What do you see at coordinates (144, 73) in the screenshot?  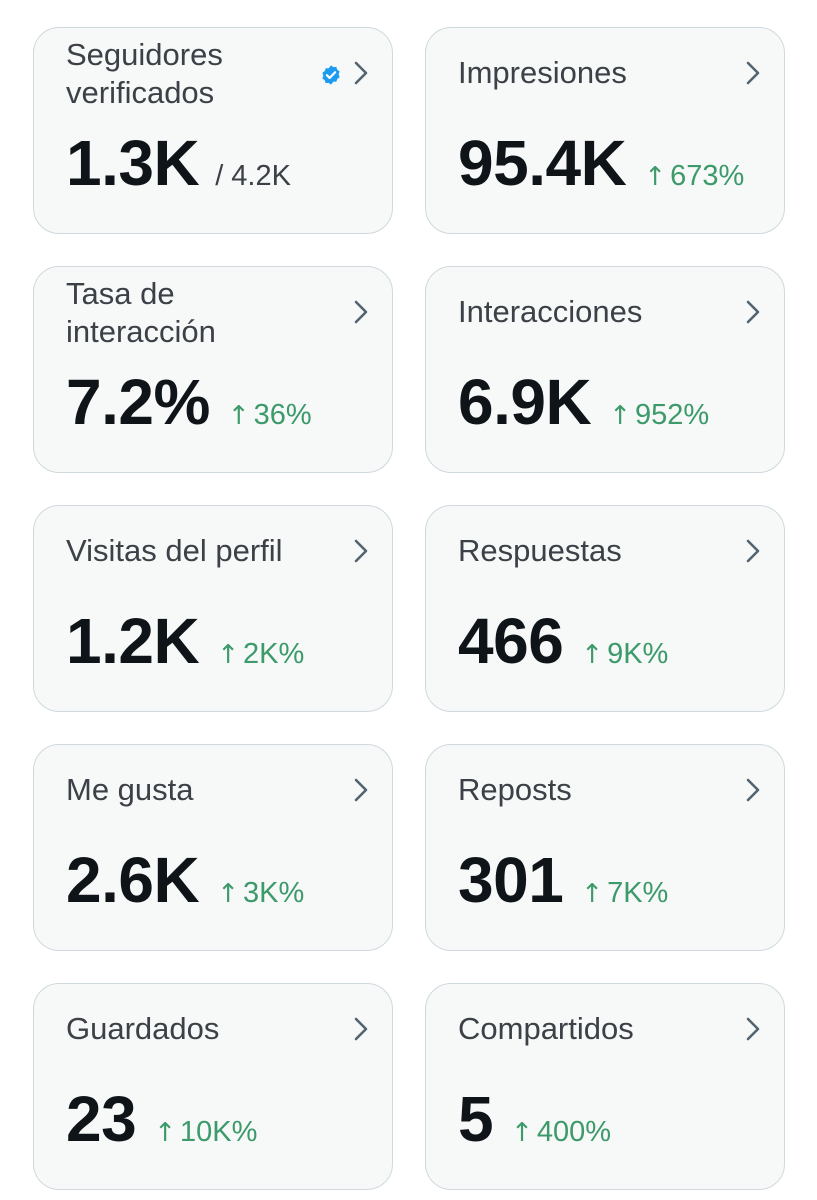 I see `metric-title: Seguidores verificados` at bounding box center [144, 73].